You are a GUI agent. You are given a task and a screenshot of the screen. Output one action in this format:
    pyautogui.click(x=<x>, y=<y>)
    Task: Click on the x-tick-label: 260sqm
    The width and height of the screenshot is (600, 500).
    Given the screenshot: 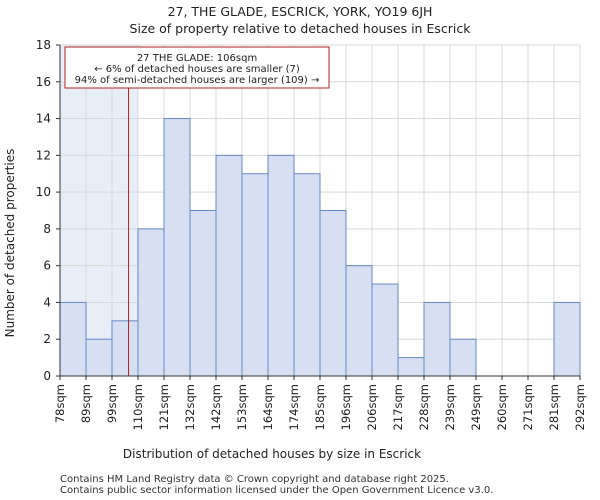 What is the action you would take?
    pyautogui.click(x=502, y=407)
    